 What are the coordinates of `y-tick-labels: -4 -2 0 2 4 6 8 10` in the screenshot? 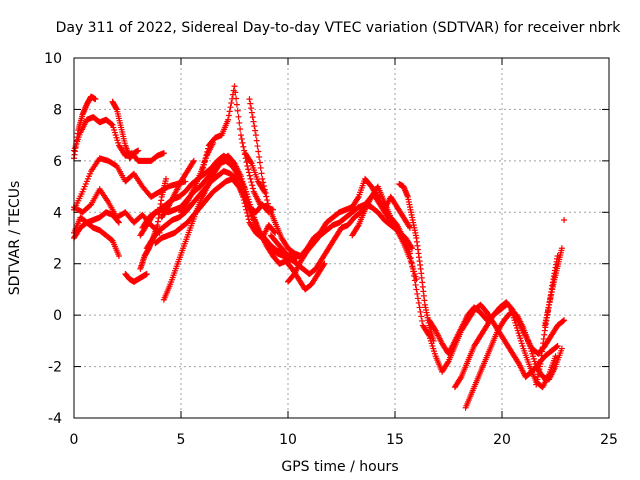 It's located at (53, 239).